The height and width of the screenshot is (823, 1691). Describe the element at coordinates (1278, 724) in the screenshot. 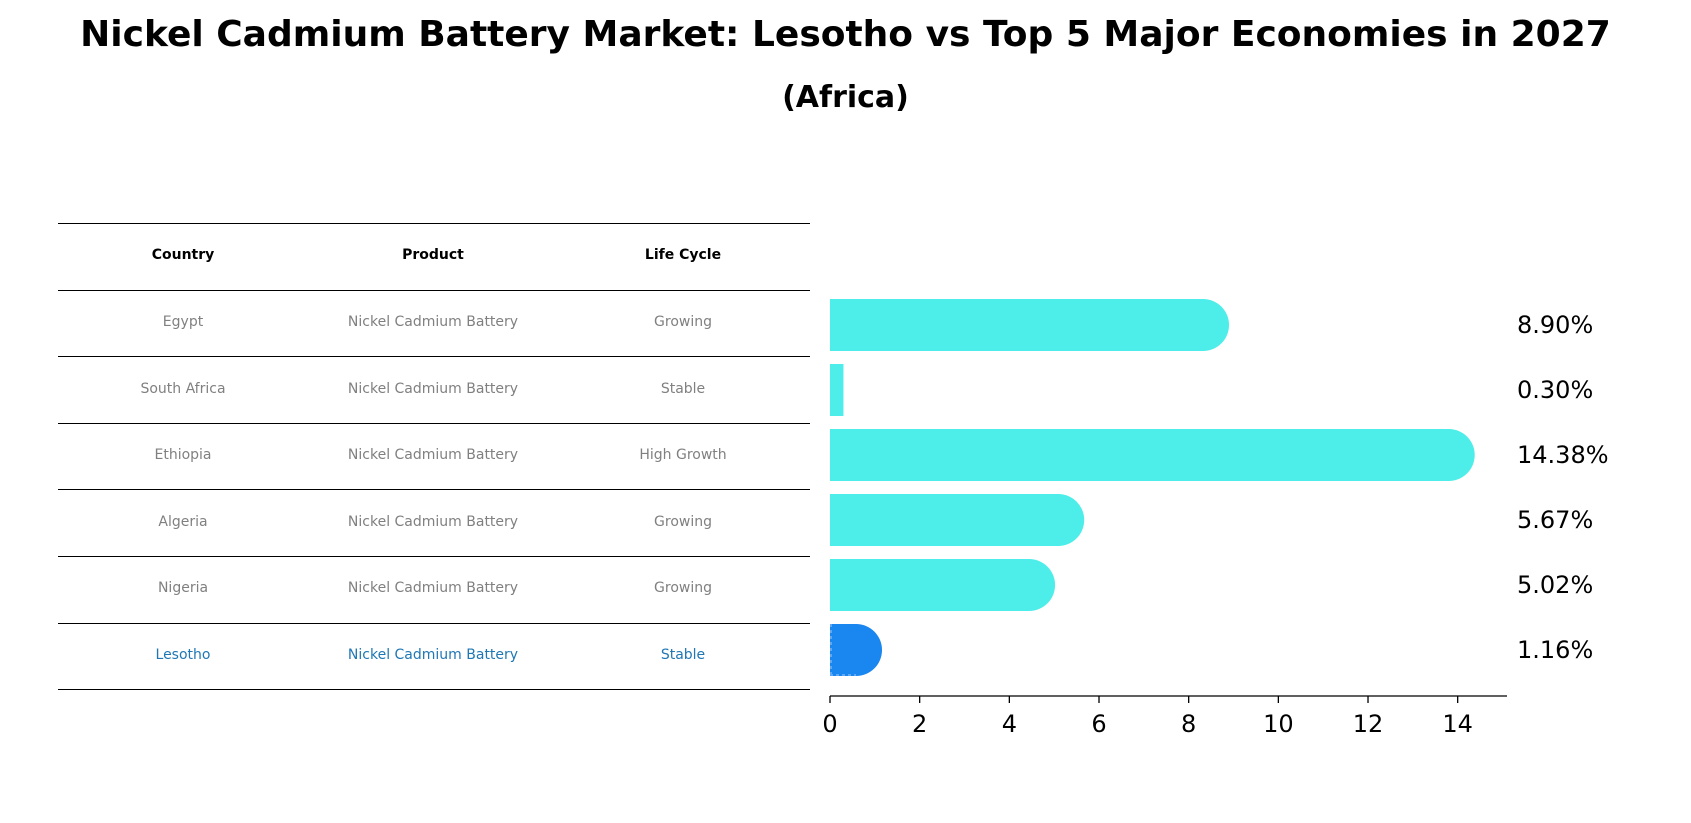

I see `x-tick-label: 10` at that location.